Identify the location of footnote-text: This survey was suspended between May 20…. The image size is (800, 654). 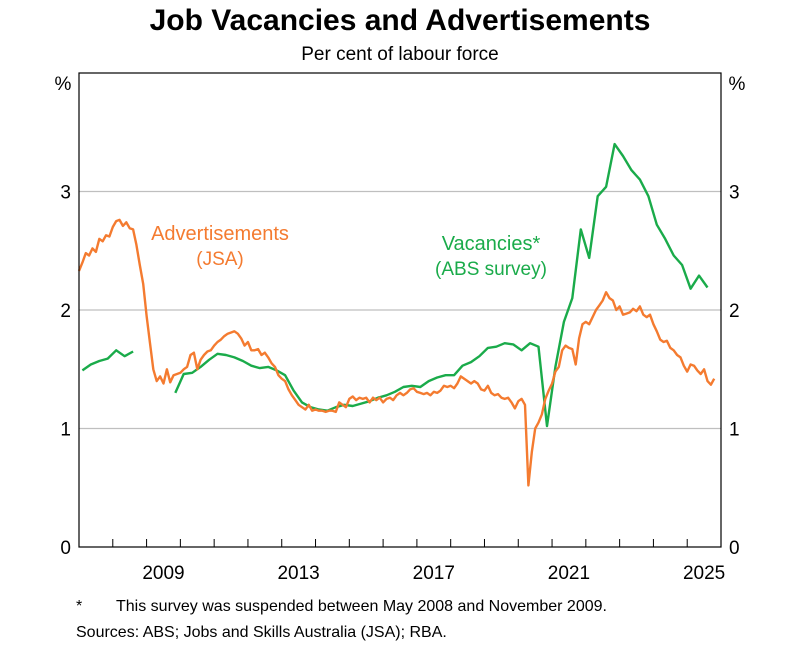
(361, 606).